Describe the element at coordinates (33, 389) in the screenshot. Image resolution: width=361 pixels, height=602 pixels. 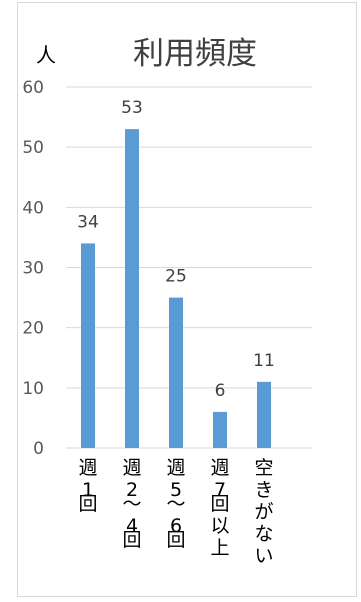
I see `y-tick-label: 10` at that location.